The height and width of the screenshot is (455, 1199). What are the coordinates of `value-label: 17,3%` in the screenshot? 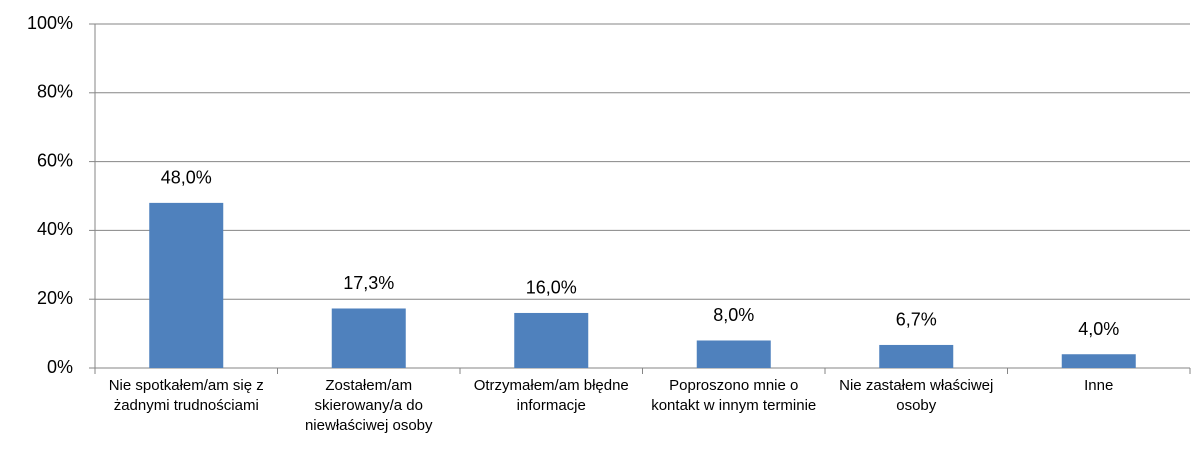 It's located at (368, 283).